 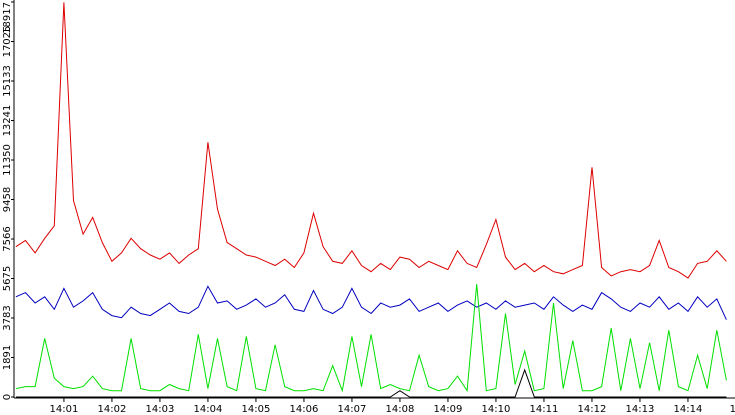 What do you see at coordinates (7, 278) in the screenshot?
I see `y-tick-label: 5675` at bounding box center [7, 278].